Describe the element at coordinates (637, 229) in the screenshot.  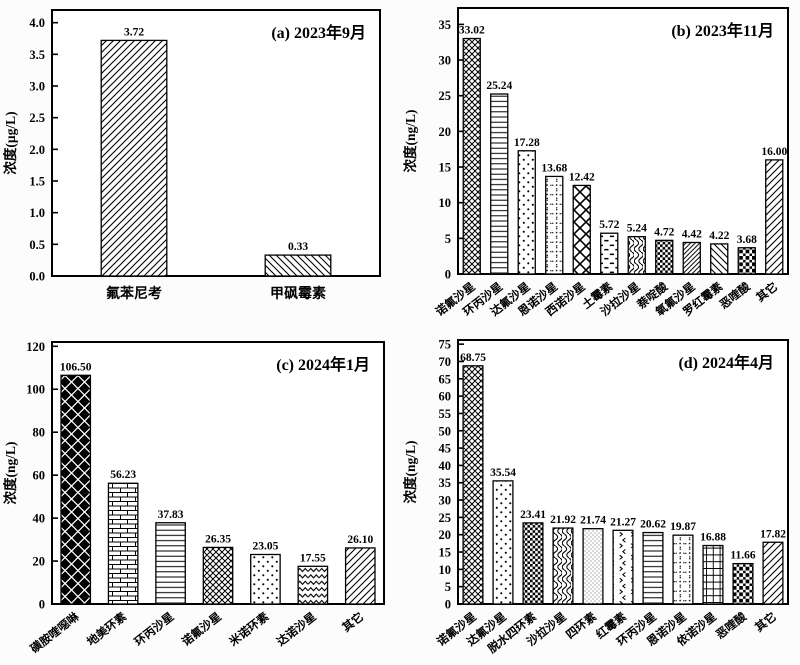
I see `bar-value-label: 5.24` at that location.